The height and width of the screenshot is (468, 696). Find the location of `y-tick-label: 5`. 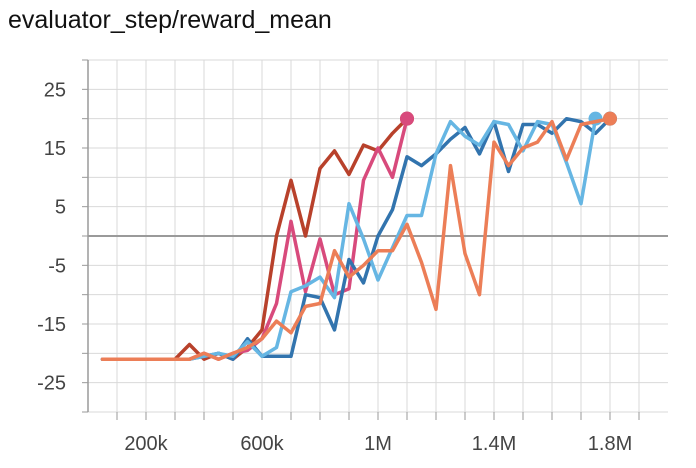

y-tick-label: 5 is located at coordinates (60, 208).